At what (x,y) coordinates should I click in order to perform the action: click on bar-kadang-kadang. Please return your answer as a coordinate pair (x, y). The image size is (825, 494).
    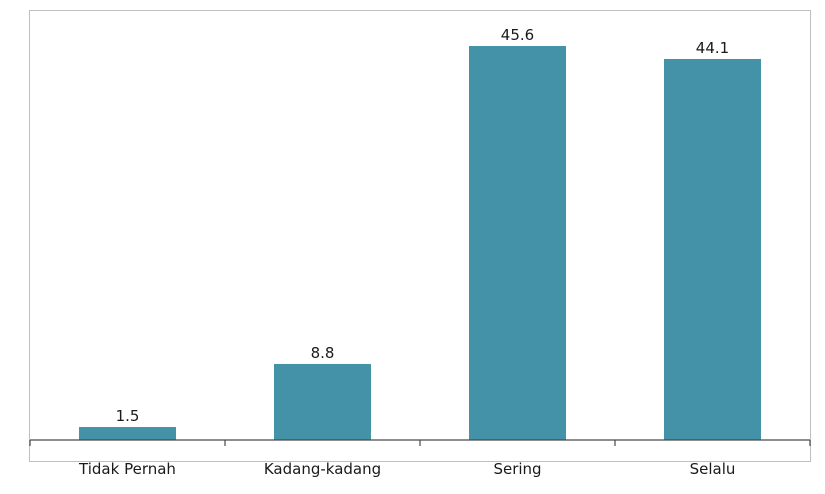
    Looking at the image, I should click on (322, 402).